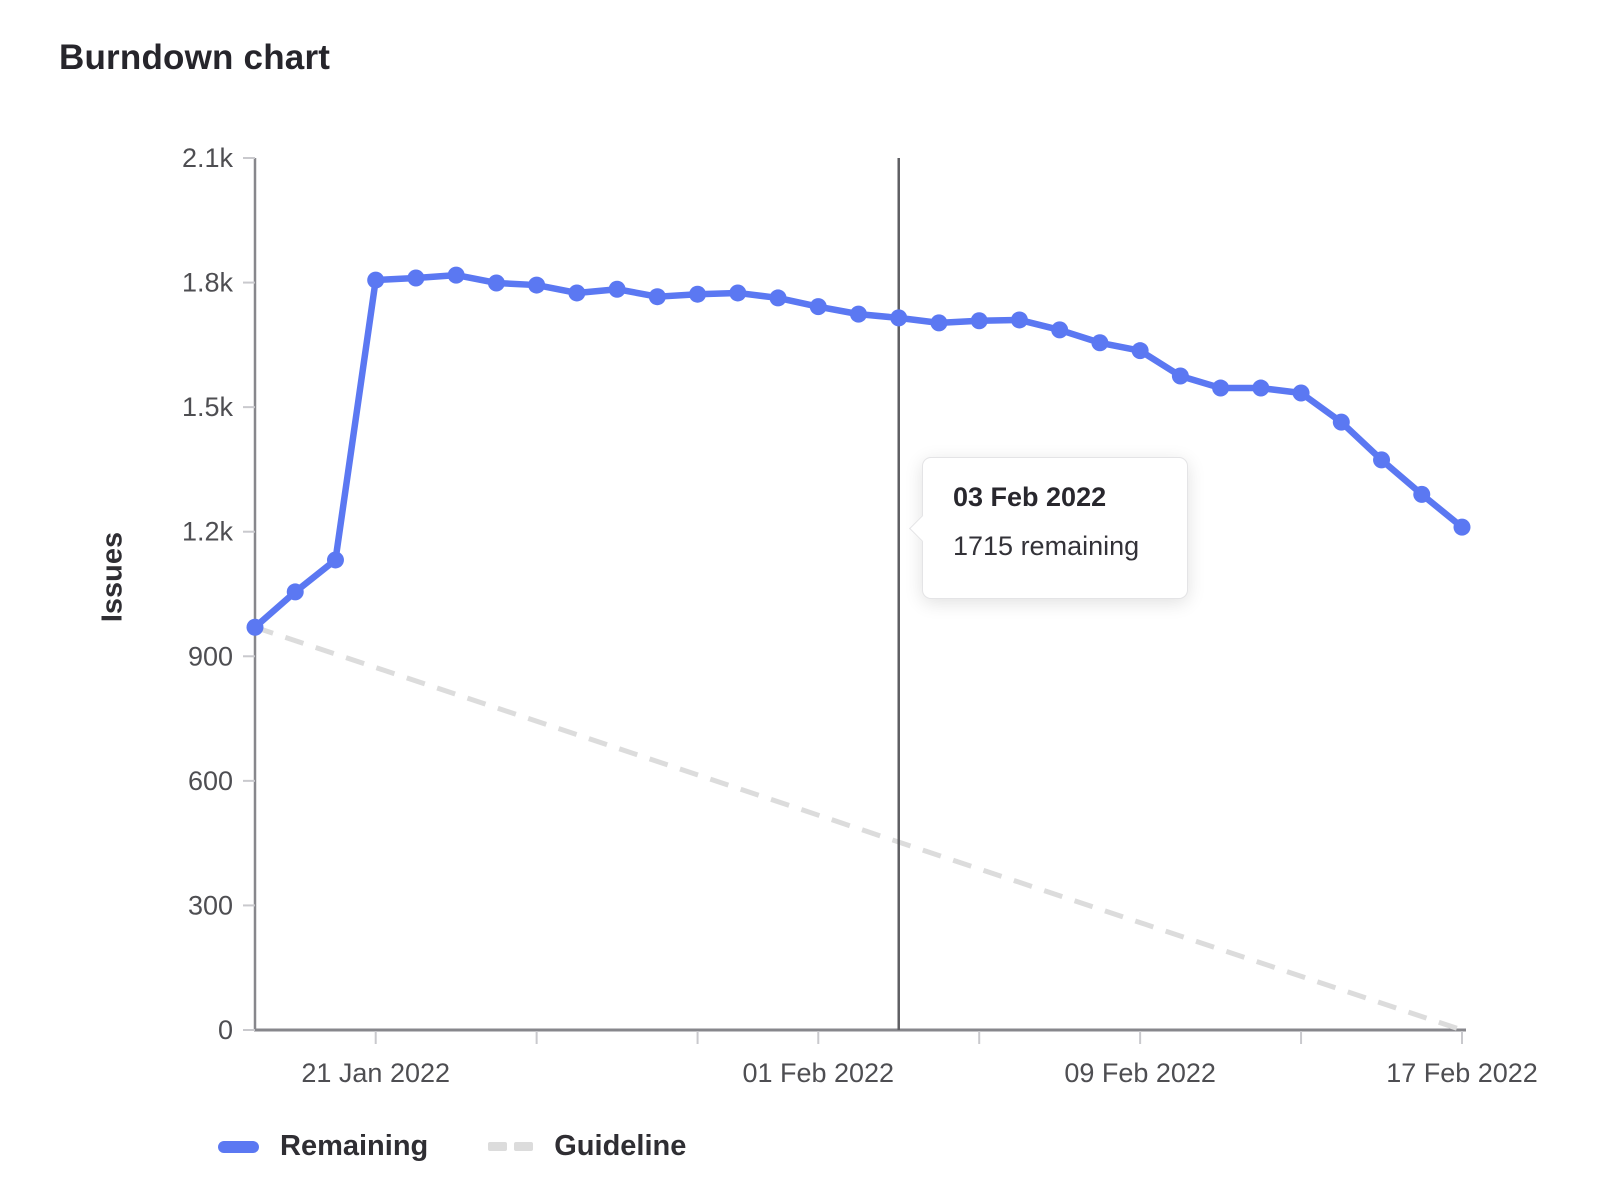 This screenshot has width=1622, height=1204. I want to click on page-title: Burndown chart, so click(195, 57).